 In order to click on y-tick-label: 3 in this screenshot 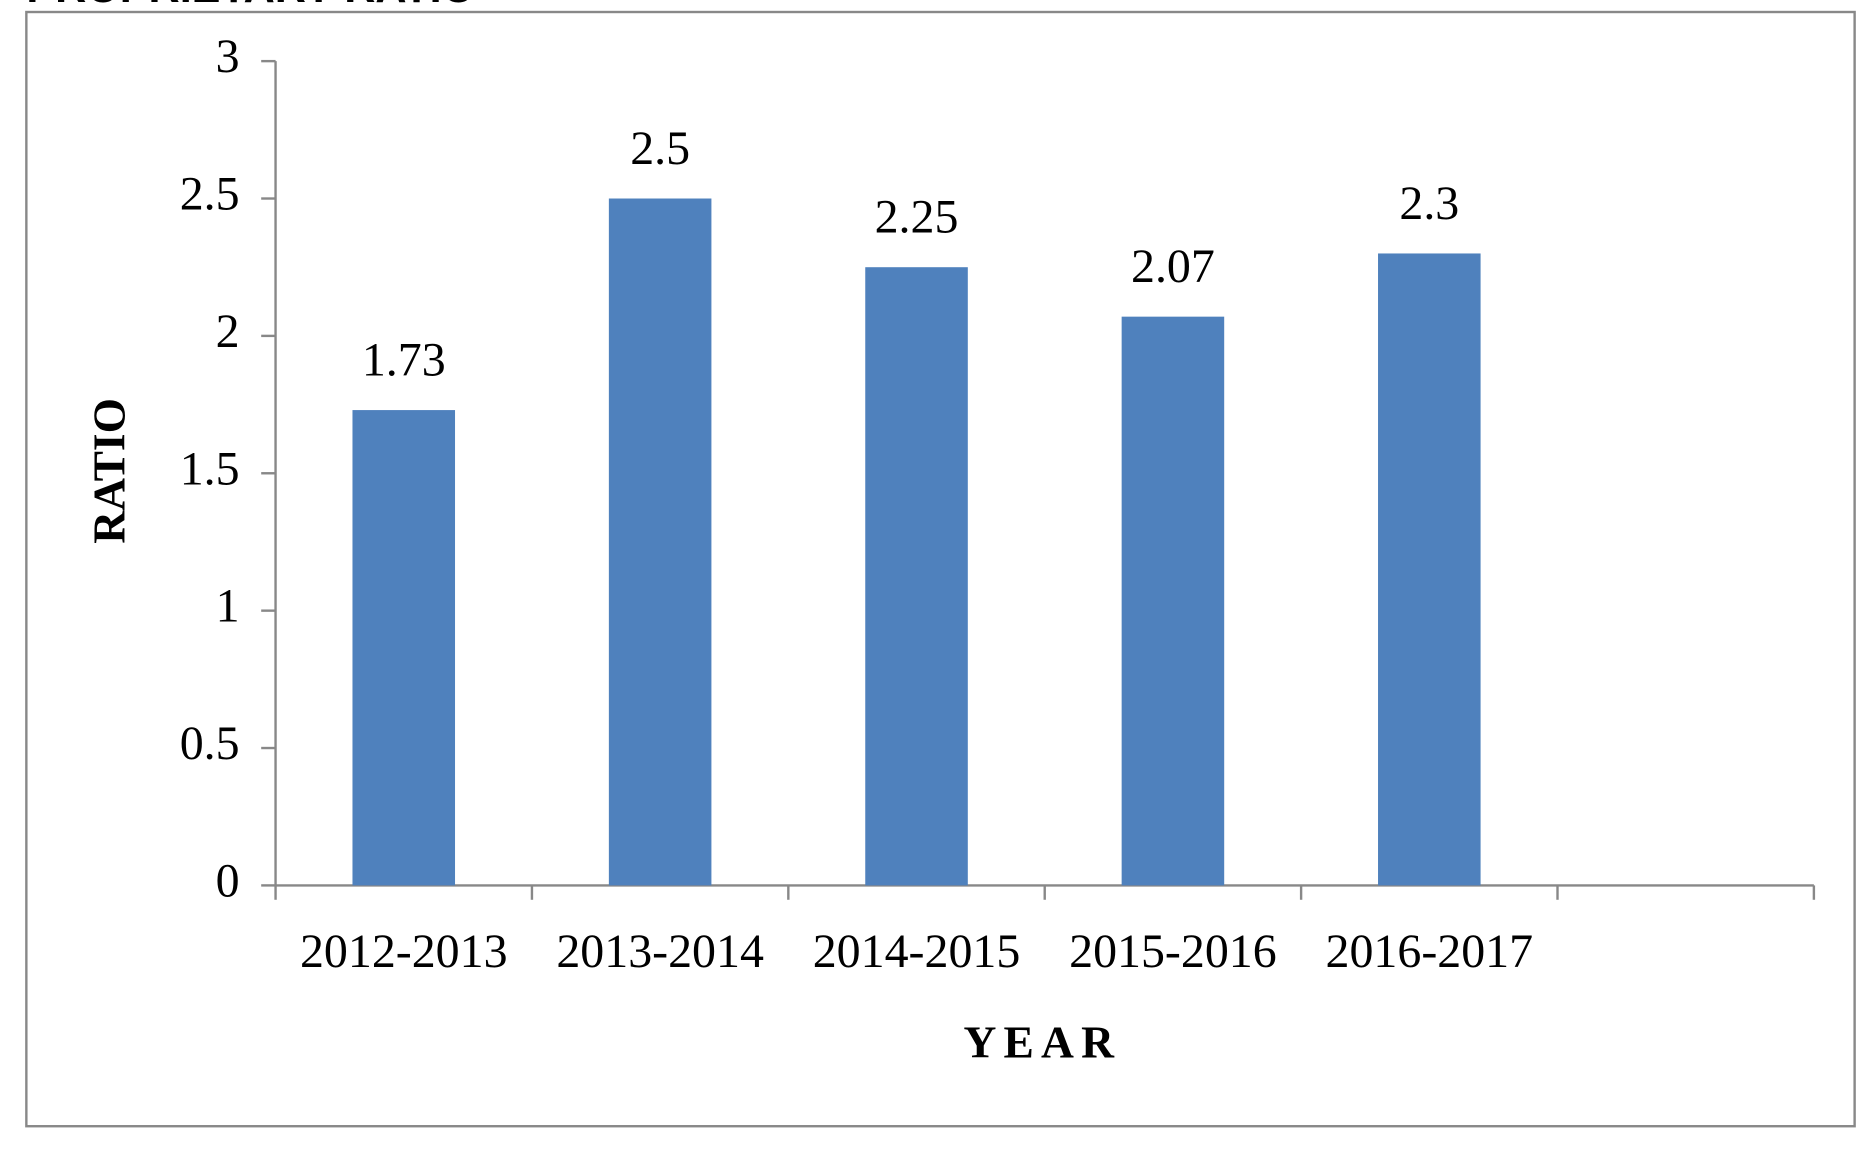, I will do `click(228, 56)`.